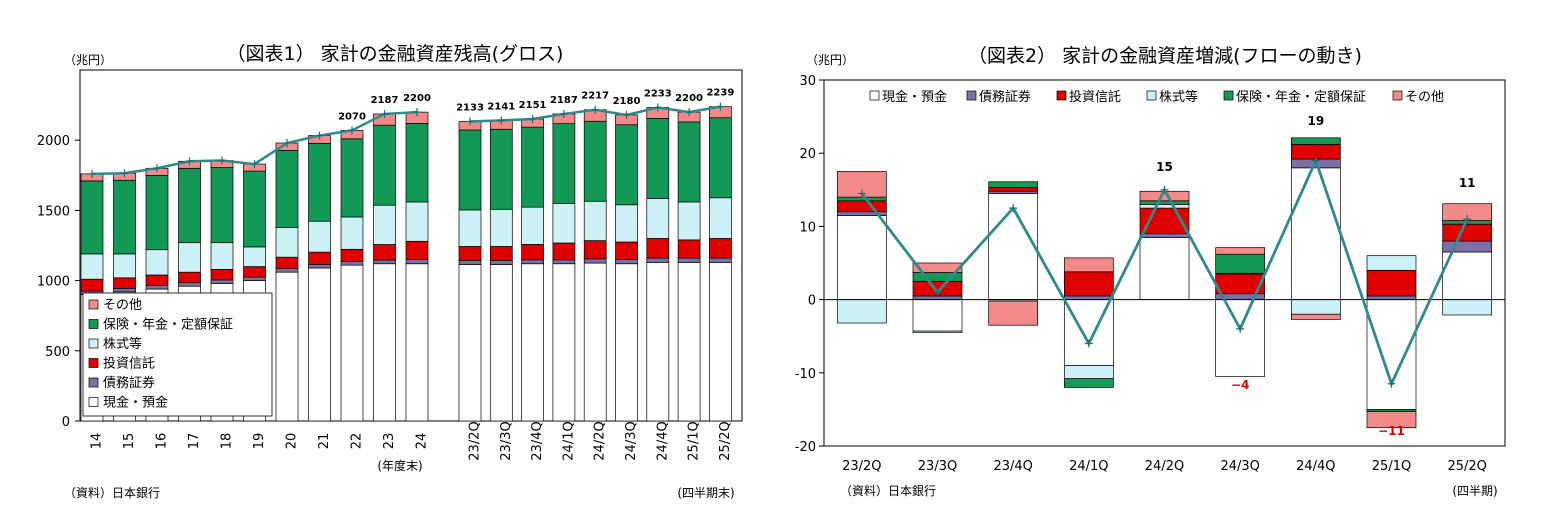 The image size is (1551, 526). What do you see at coordinates (1467, 183) in the screenshot?
I see `chart2-total-label-8: 11` at bounding box center [1467, 183].